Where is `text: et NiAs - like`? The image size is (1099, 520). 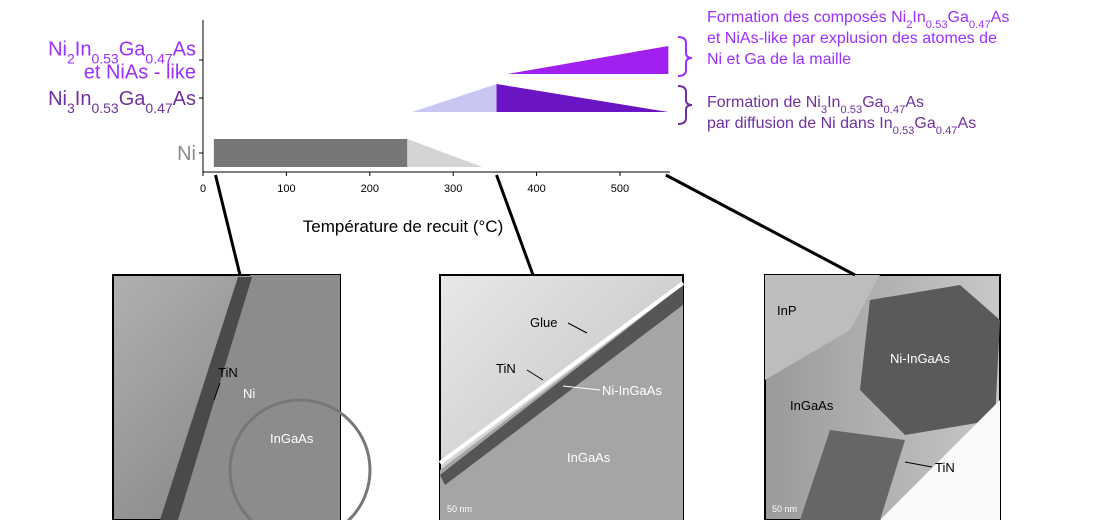 text: et NiAs - like is located at coordinates (140, 73).